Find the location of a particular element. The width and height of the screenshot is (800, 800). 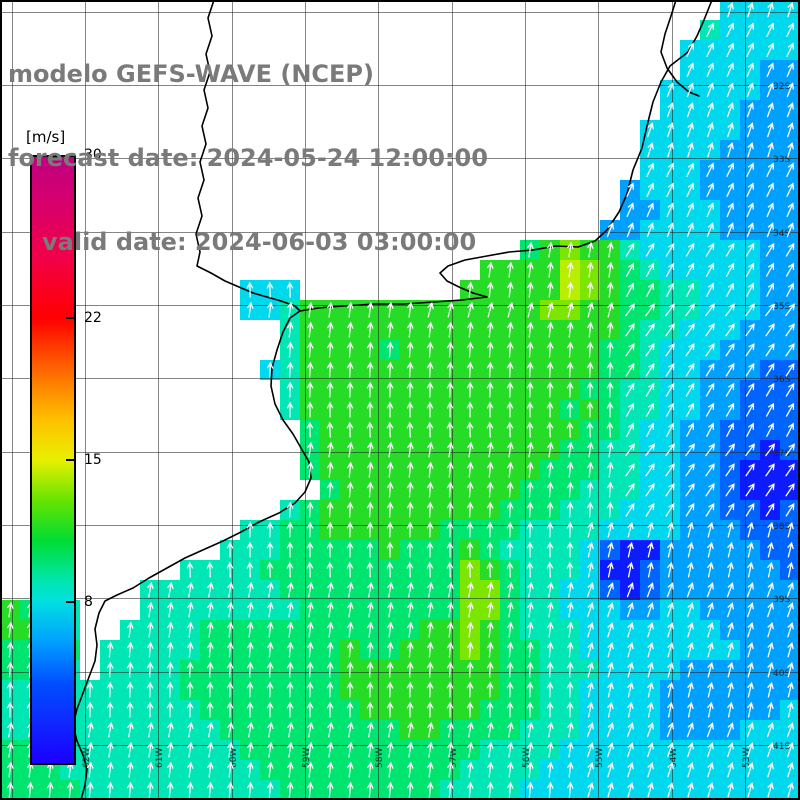

longitude-label: 62W is located at coordinates (87, 758).